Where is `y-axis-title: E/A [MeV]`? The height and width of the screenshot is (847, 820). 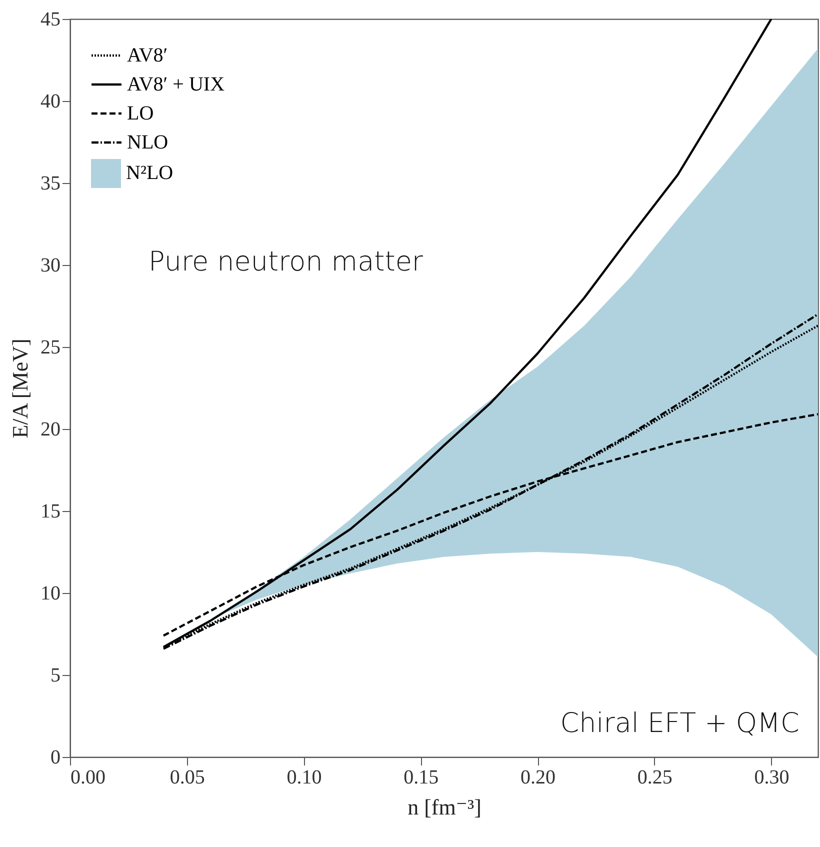 y-axis-title: E/A [MeV] is located at coordinates (20, 388).